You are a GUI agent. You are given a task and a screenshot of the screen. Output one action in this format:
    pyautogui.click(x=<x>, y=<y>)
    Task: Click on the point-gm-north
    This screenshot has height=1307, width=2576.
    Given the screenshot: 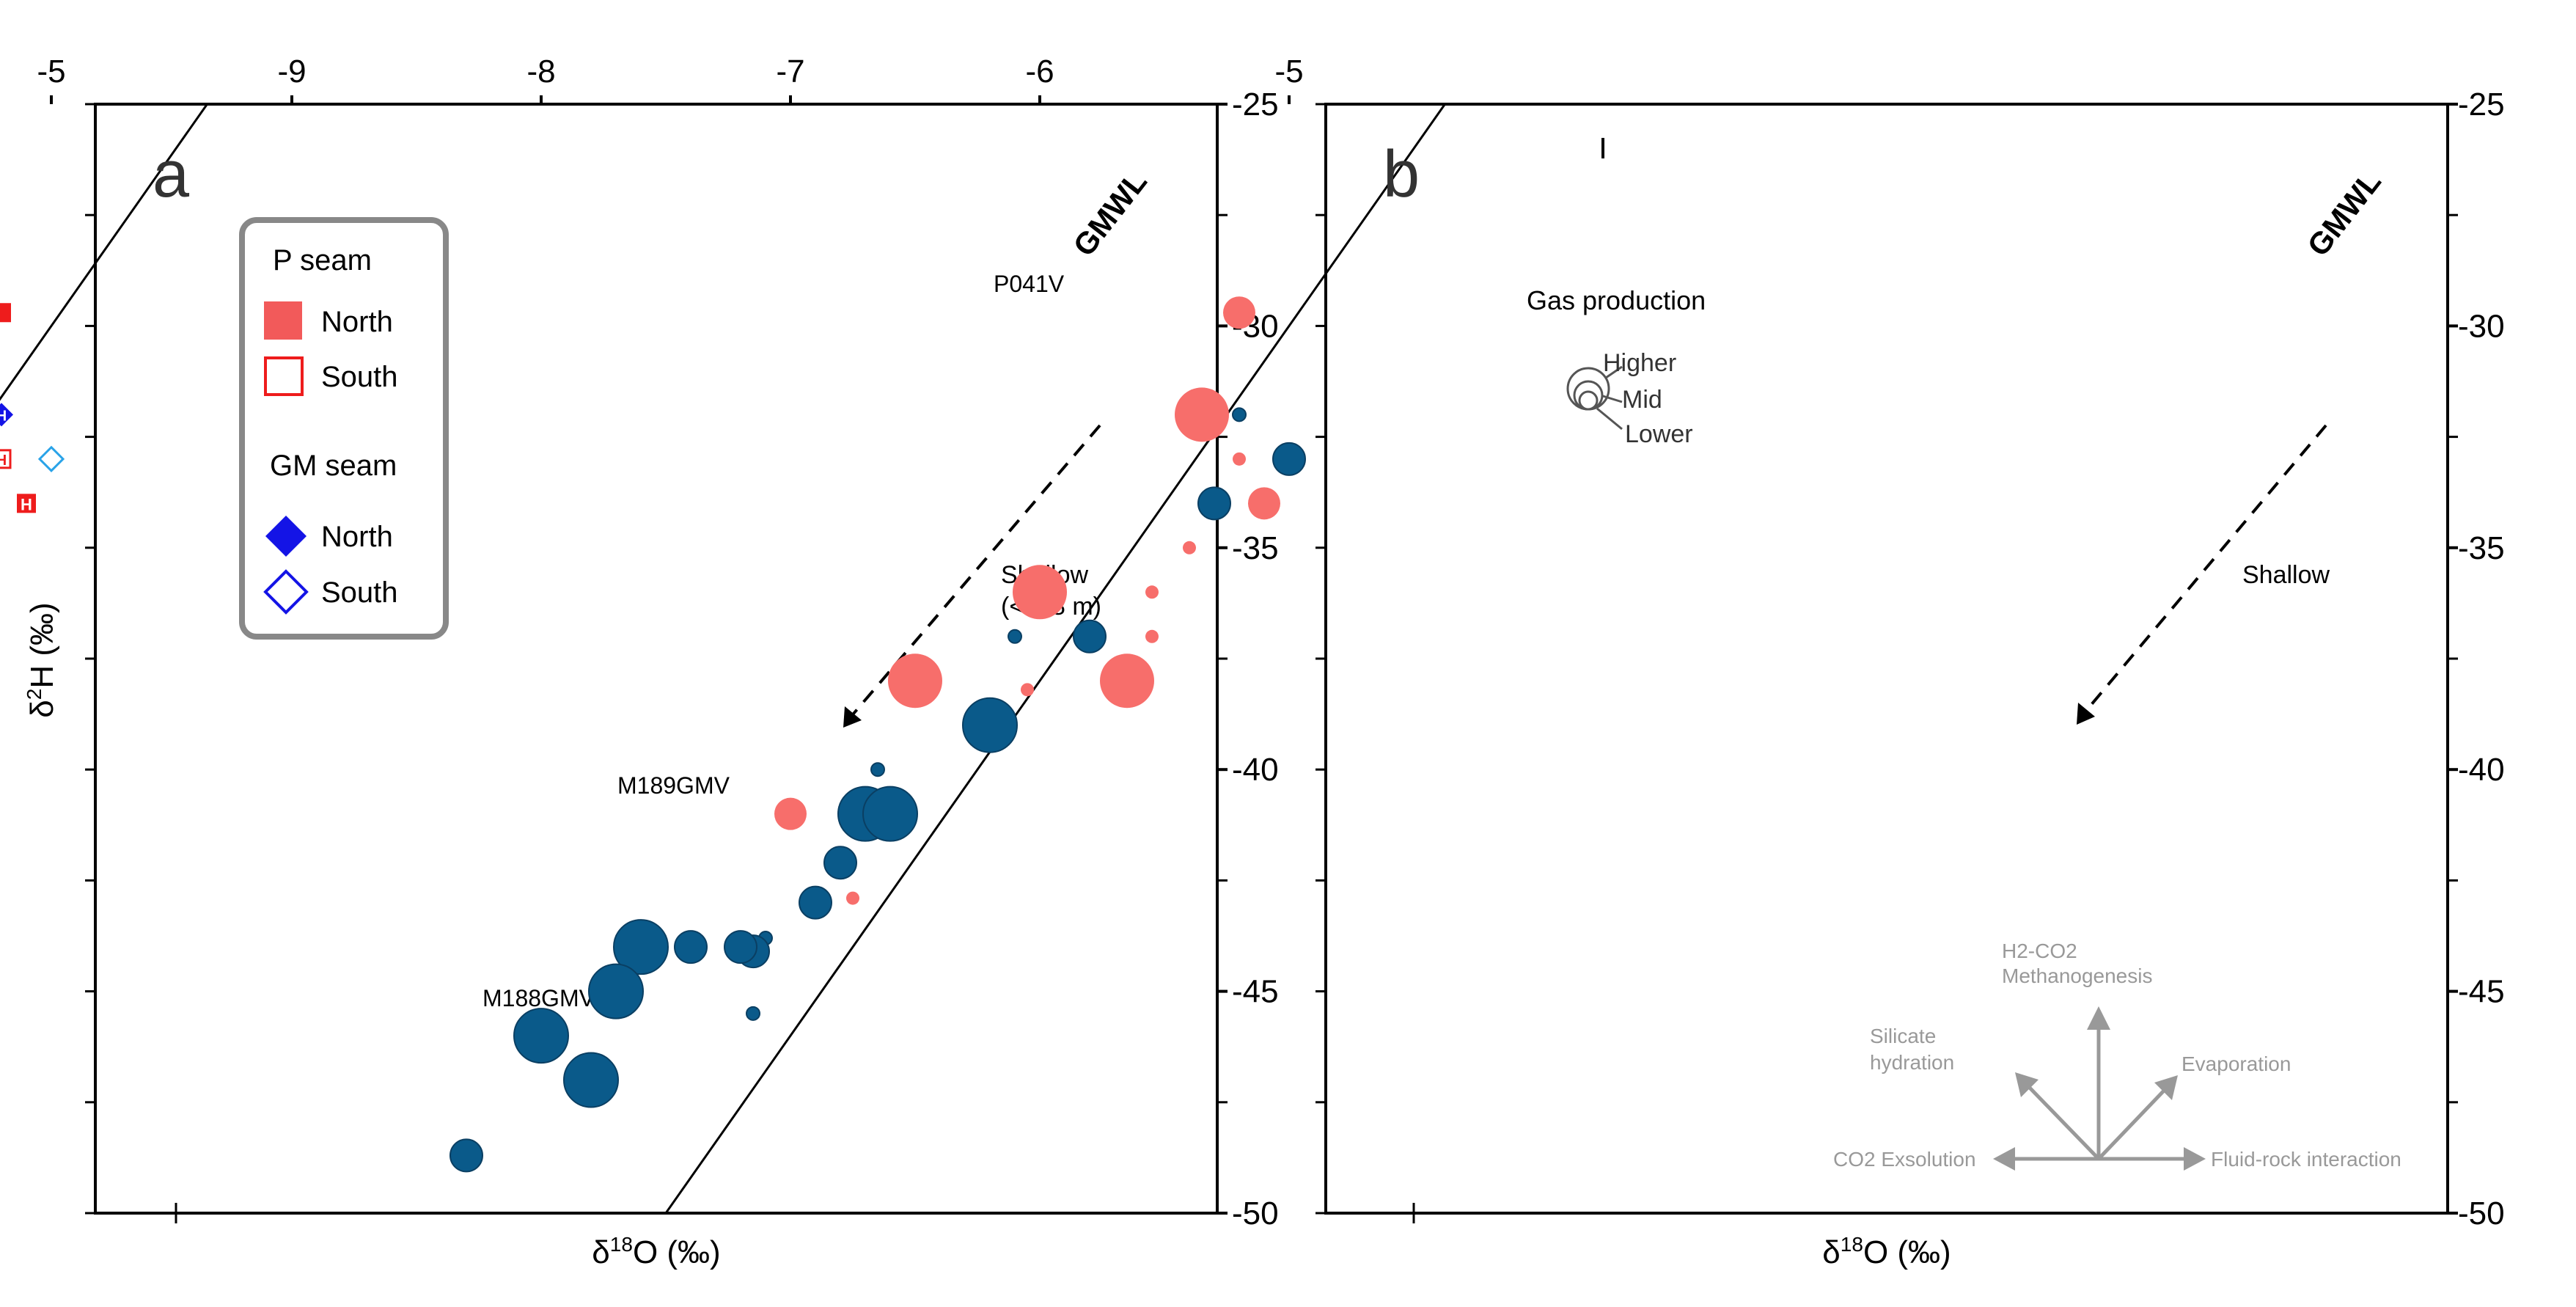 What is the action you would take?
    pyautogui.click(x=7, y=415)
    